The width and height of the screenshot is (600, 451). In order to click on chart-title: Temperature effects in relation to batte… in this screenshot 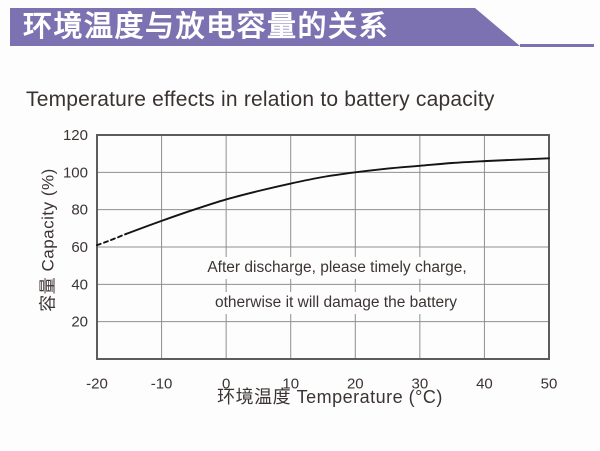, I will do `click(260, 99)`.